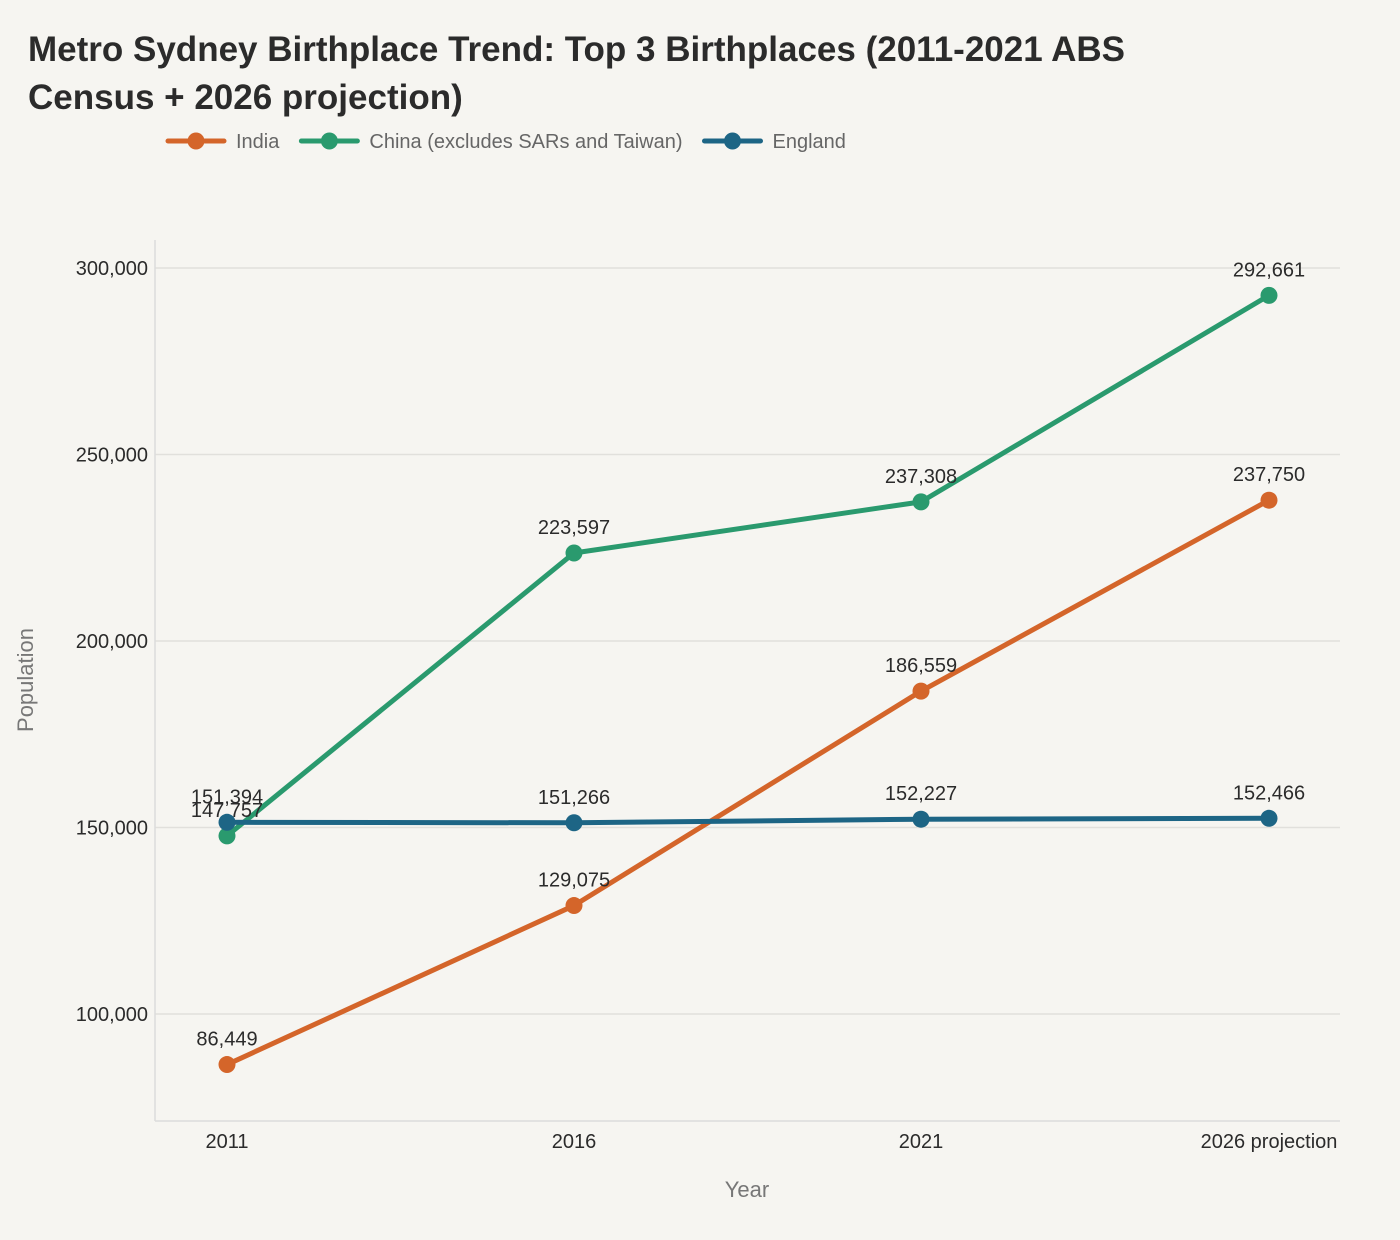 This screenshot has height=1240, width=1400. What do you see at coordinates (921, 477) in the screenshot?
I see `data-label: 237,308` at bounding box center [921, 477].